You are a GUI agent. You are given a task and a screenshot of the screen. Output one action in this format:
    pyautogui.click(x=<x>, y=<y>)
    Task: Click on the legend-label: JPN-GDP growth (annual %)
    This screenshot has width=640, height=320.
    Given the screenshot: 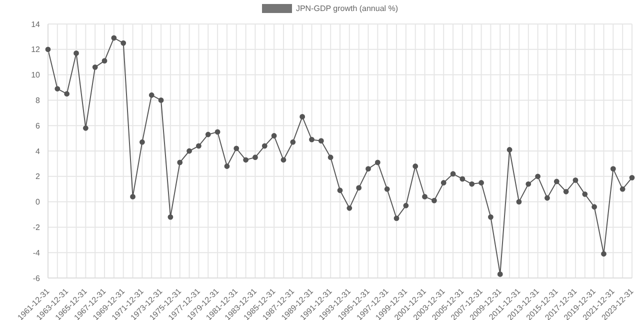 What is the action you would take?
    pyautogui.click(x=346, y=8)
    